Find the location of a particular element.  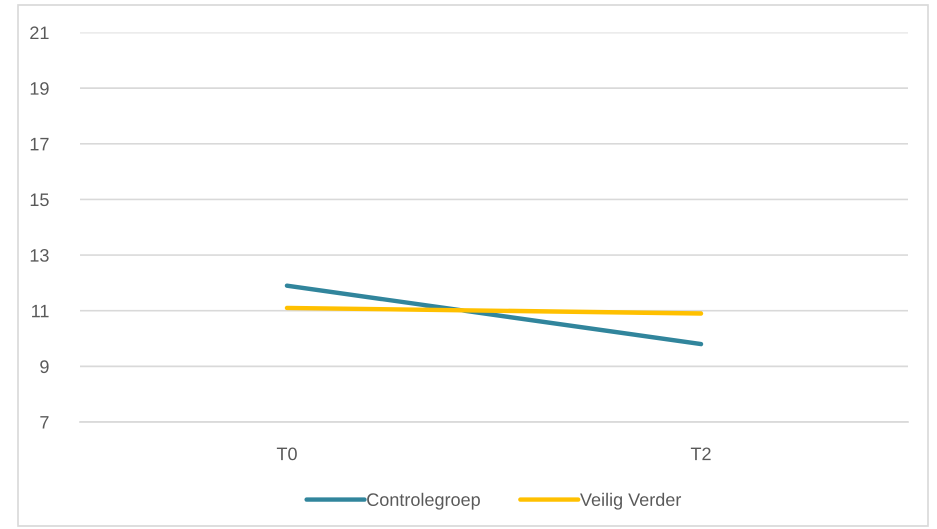

y-tick-label: 9 is located at coordinates (44, 367).